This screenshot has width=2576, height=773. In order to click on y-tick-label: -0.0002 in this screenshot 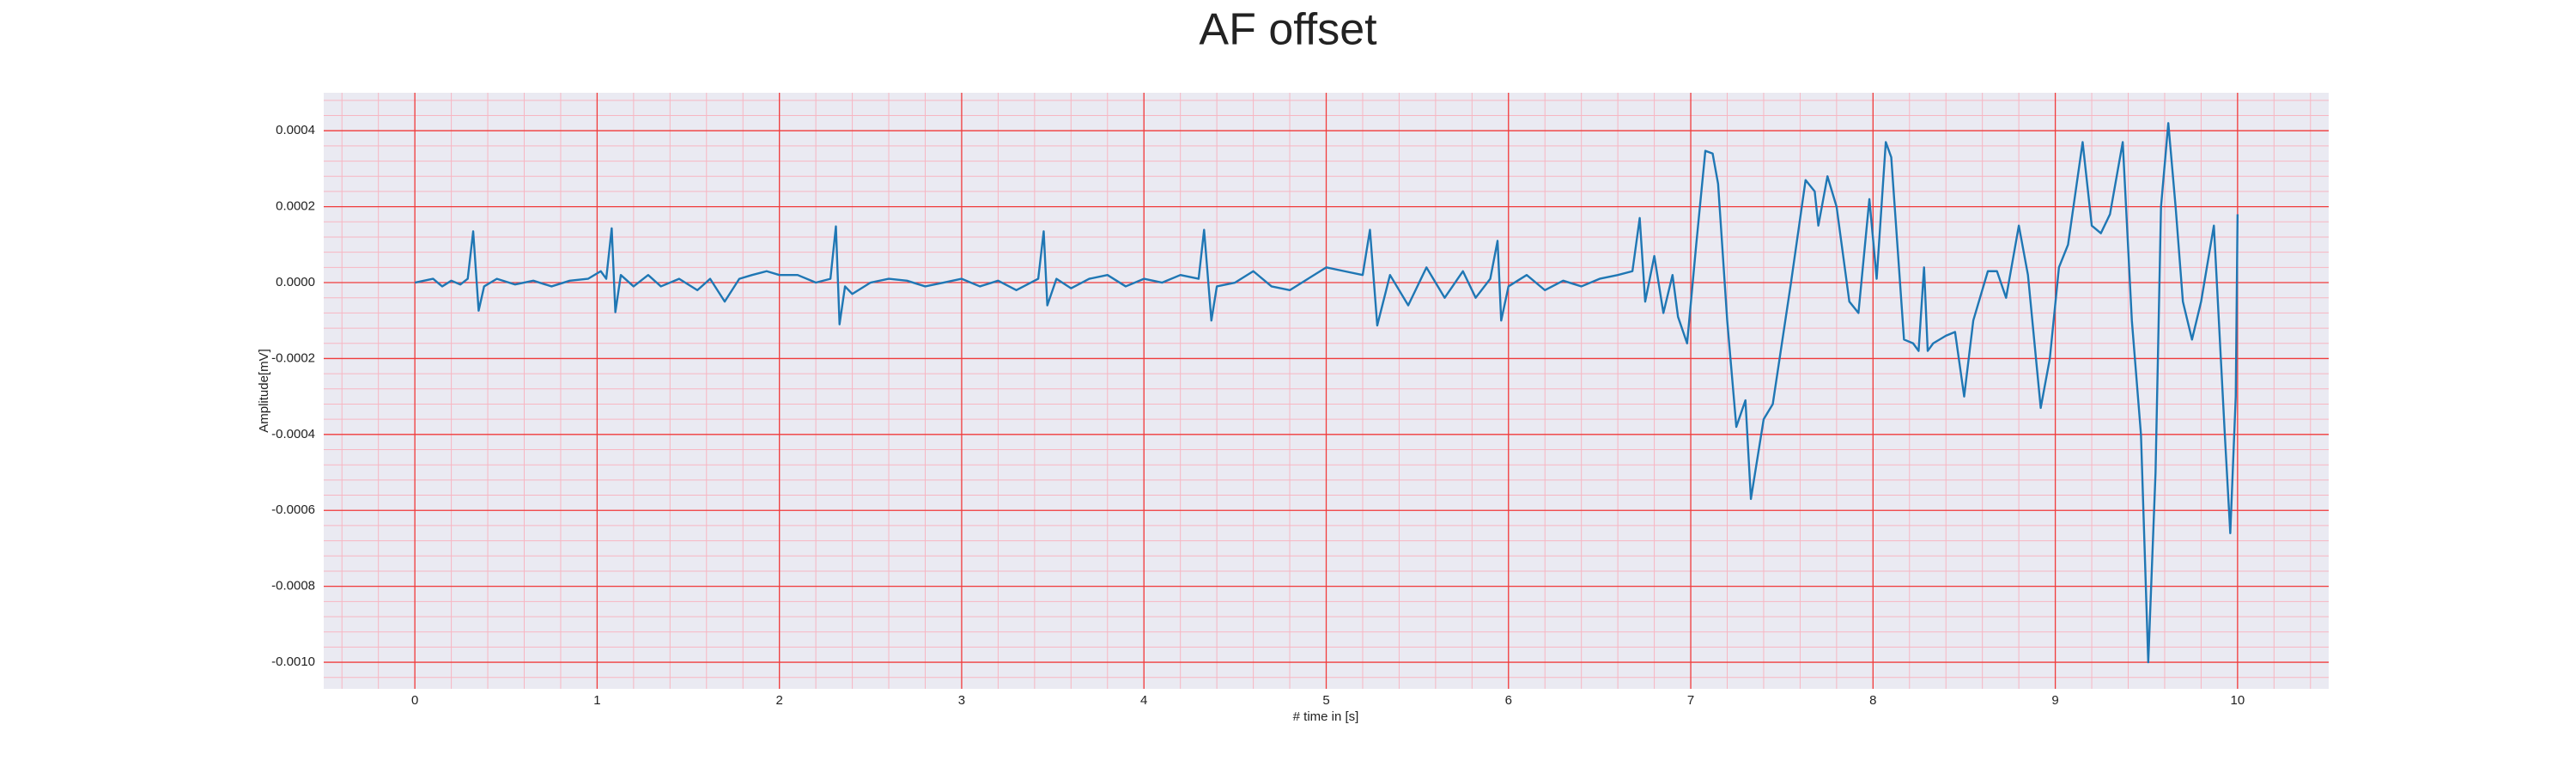, I will do `click(293, 357)`.